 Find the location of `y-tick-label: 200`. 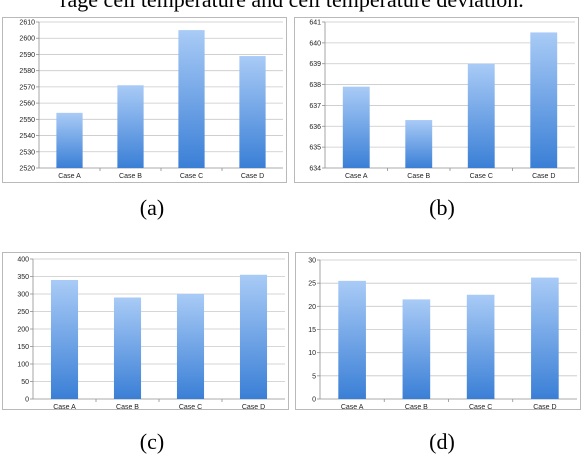

y-tick-label: 200 is located at coordinates (23, 330).